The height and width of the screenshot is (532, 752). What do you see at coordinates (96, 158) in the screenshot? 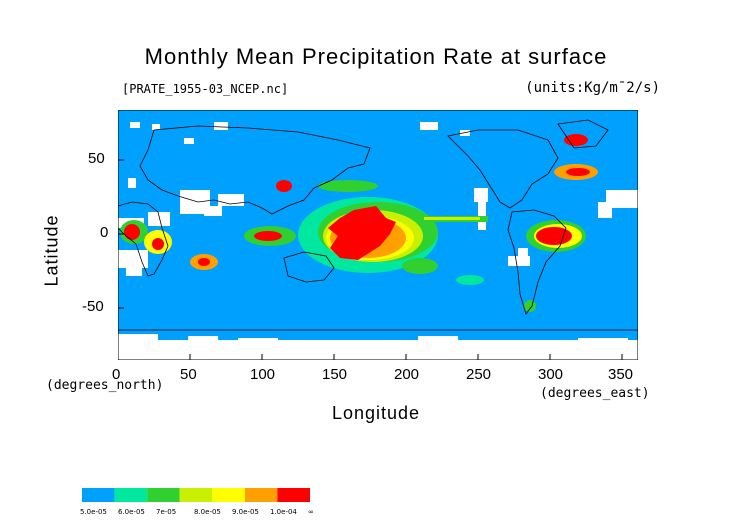
I see `y-tick-50: 50` at bounding box center [96, 158].